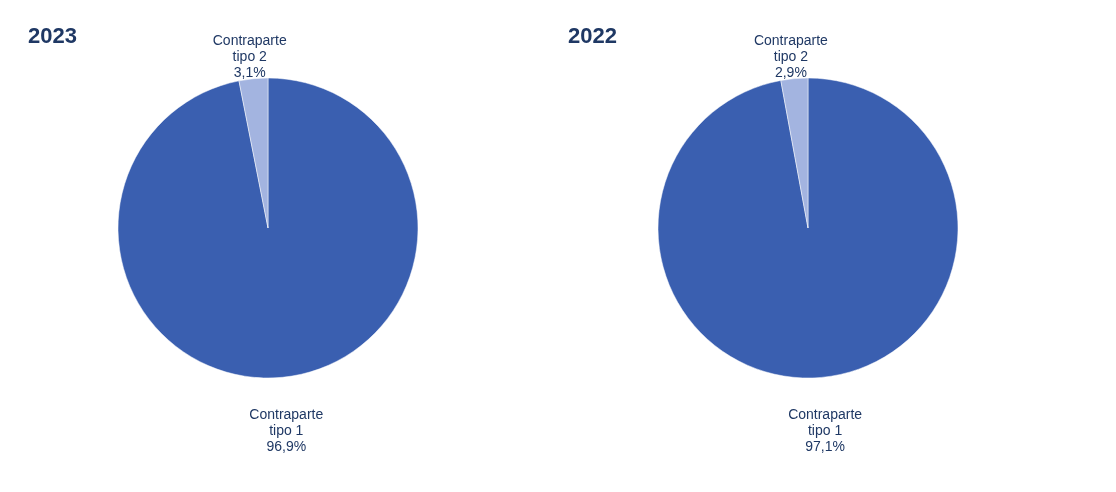 The width and height of the screenshot is (1116, 492). I want to click on chart-title: 2023, so click(52, 35).